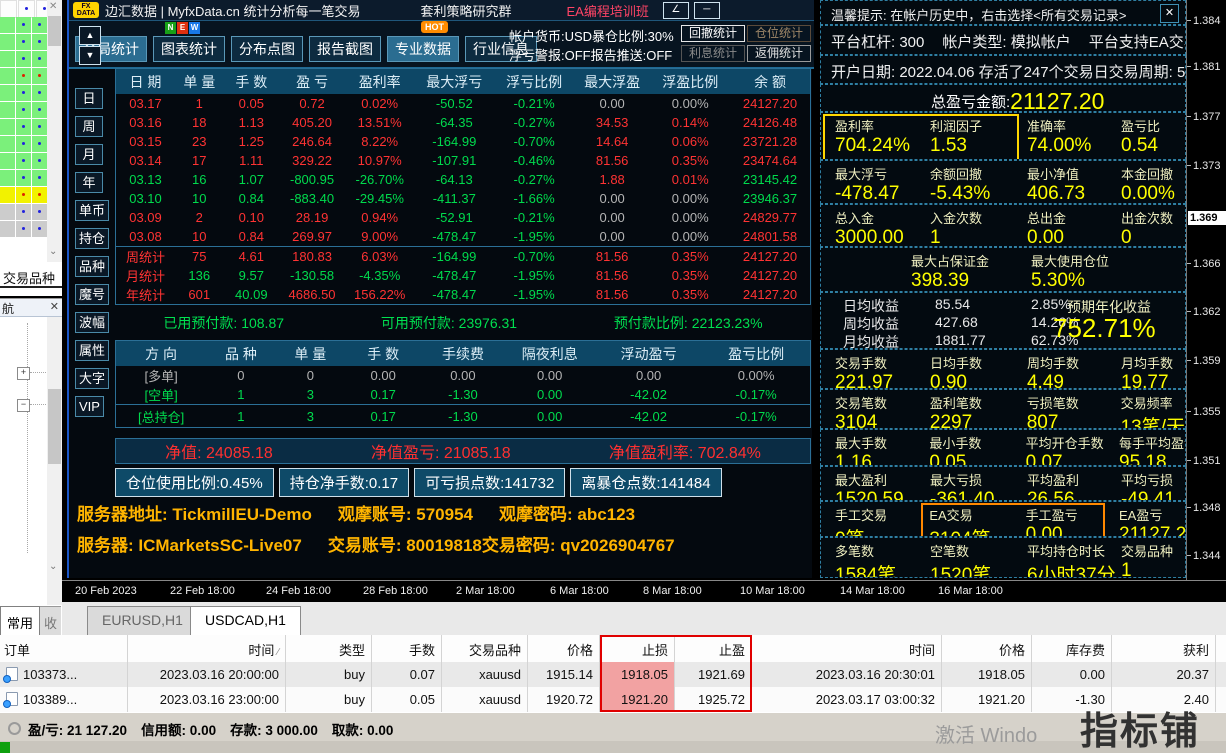  Describe the element at coordinates (607, 11) in the screenshot. I see `training-link: EA编程培训班` at that location.